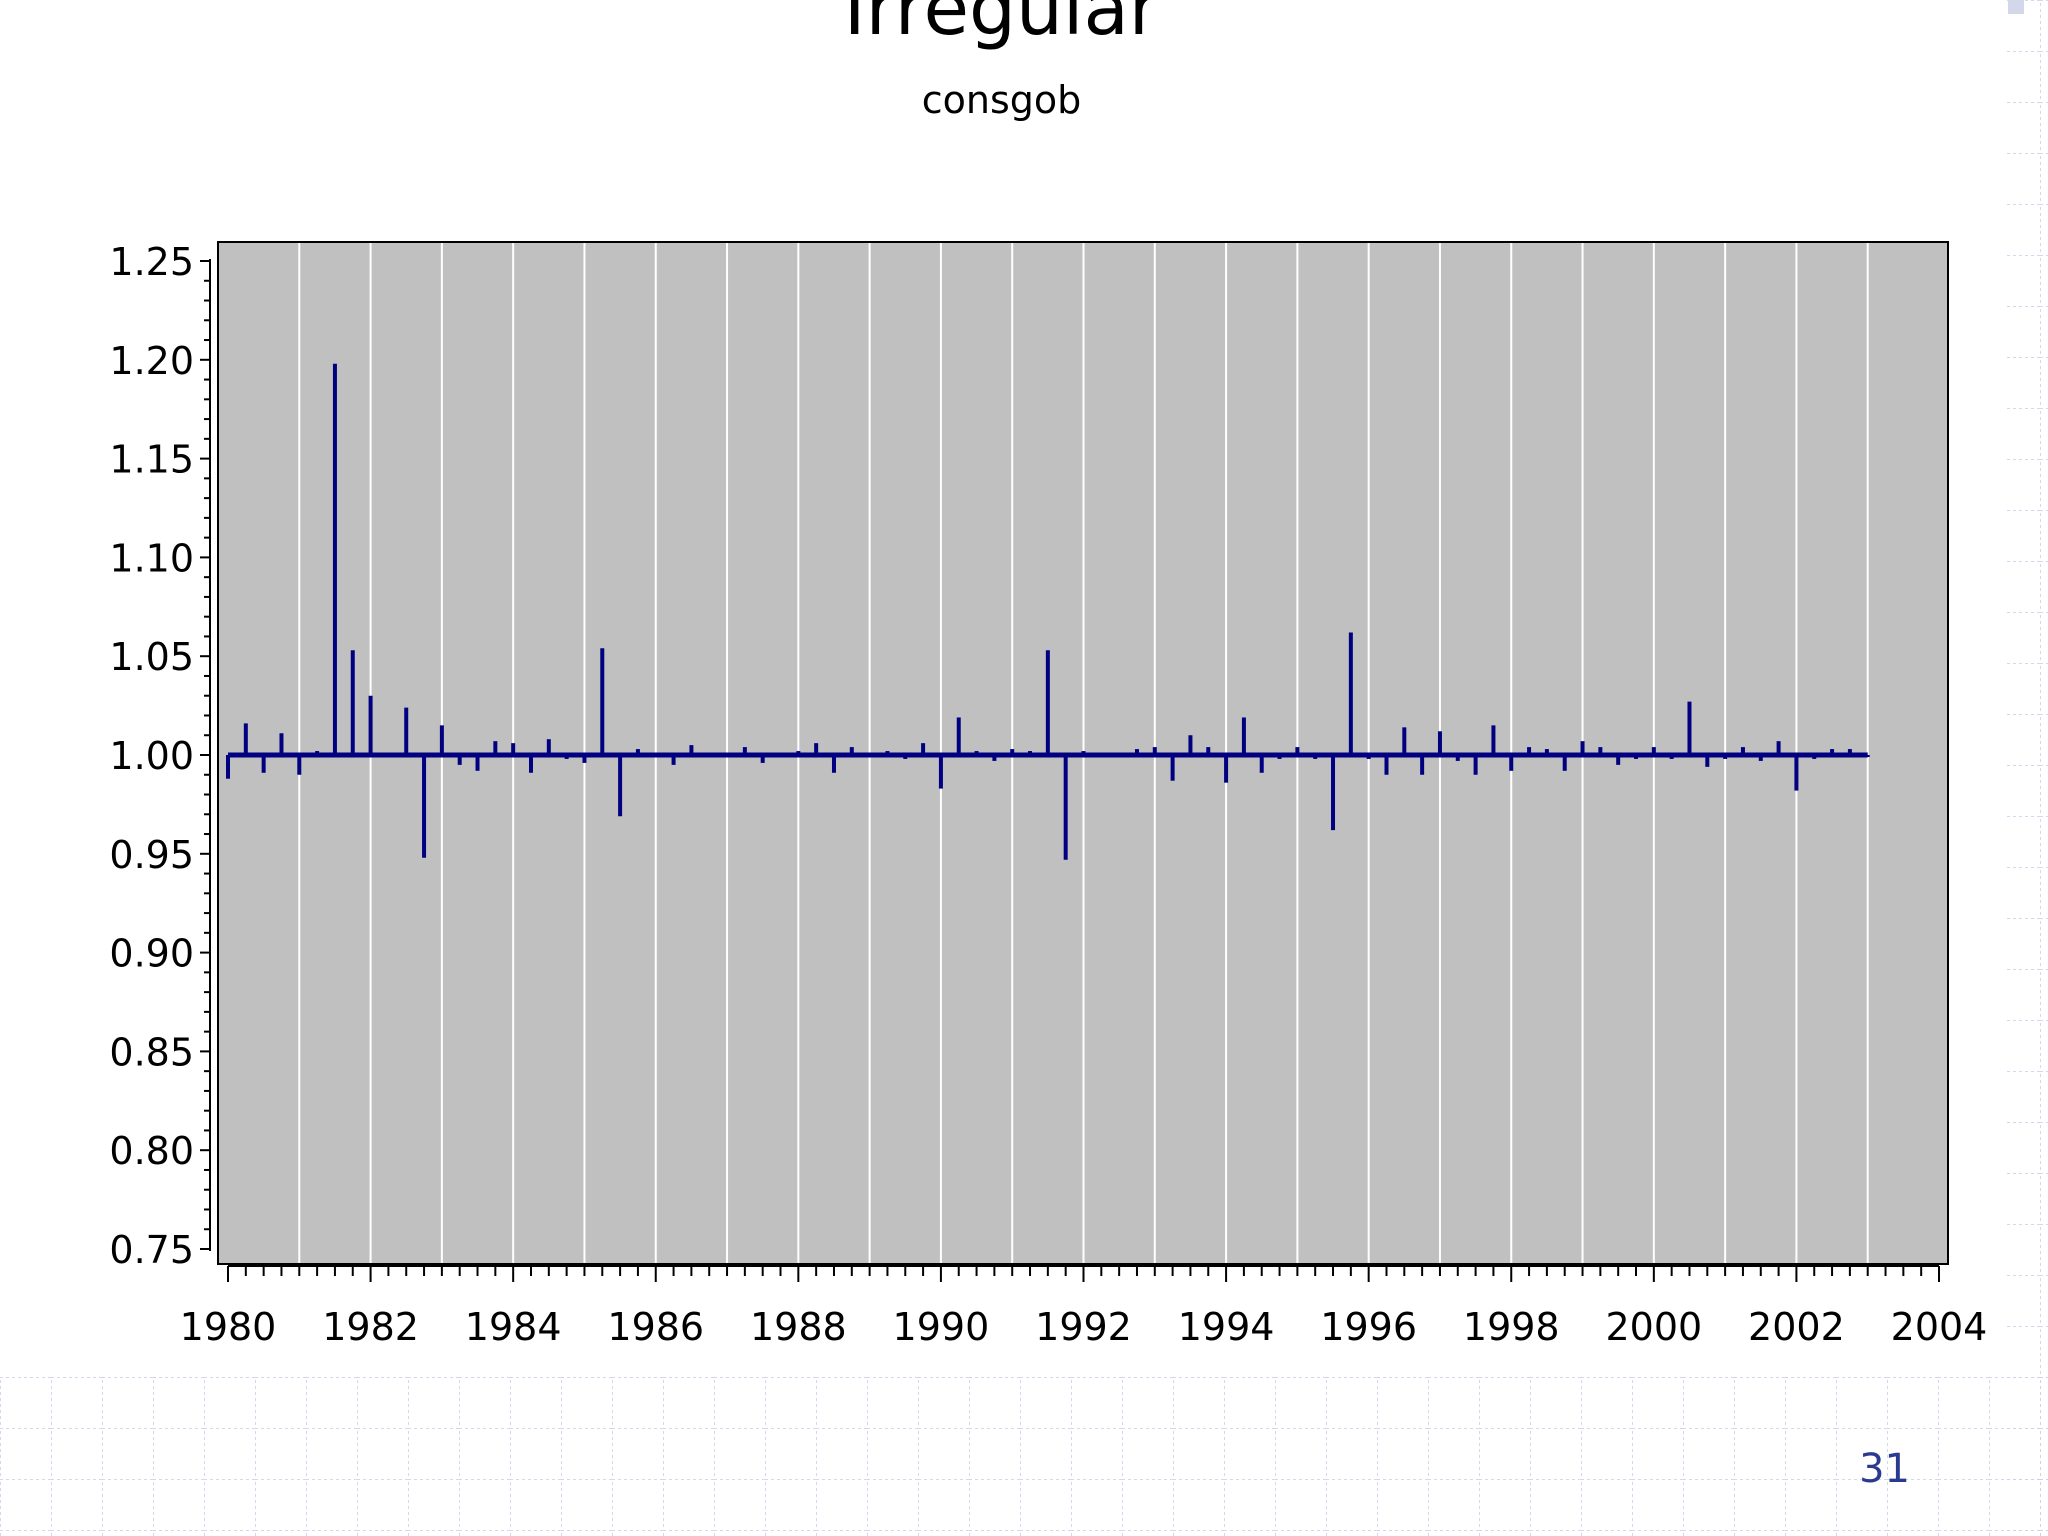 The height and width of the screenshot is (1536, 2048). What do you see at coordinates (1001, 26) in the screenshot?
I see `slide-title: Irregular` at bounding box center [1001, 26].